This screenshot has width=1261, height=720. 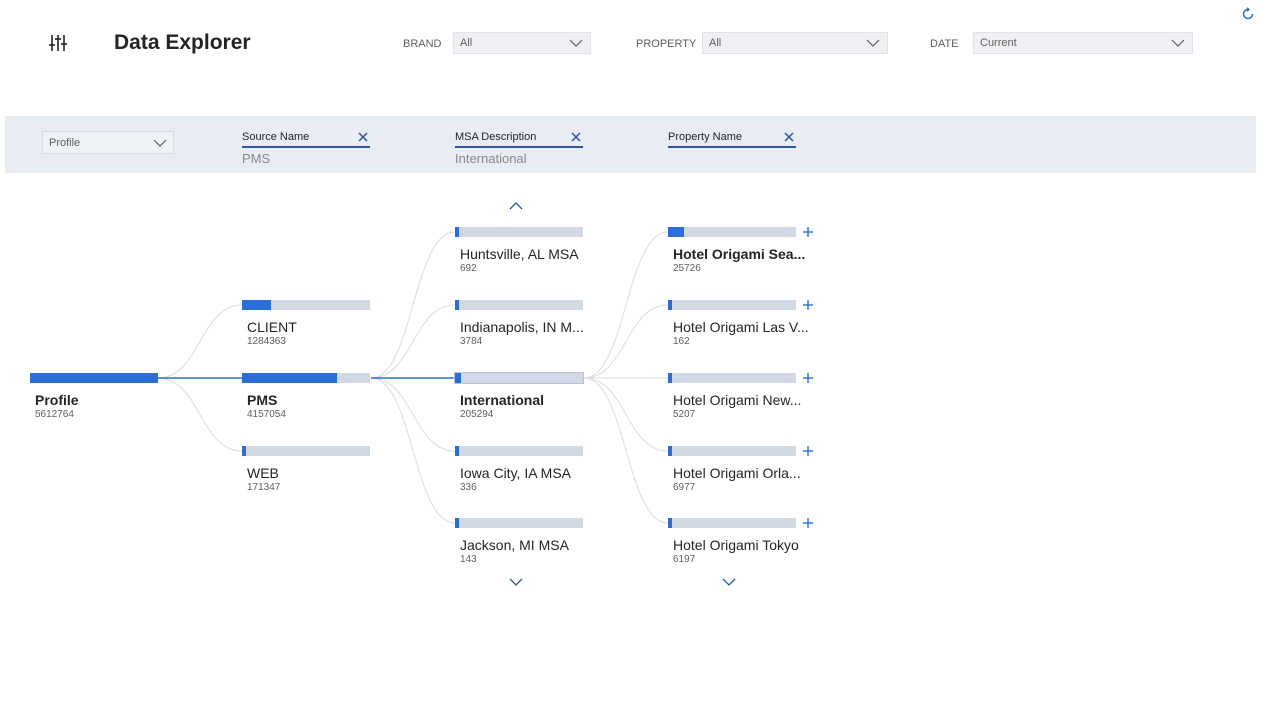 I want to click on node-label: Hotel Origami Tokyo, so click(x=736, y=545).